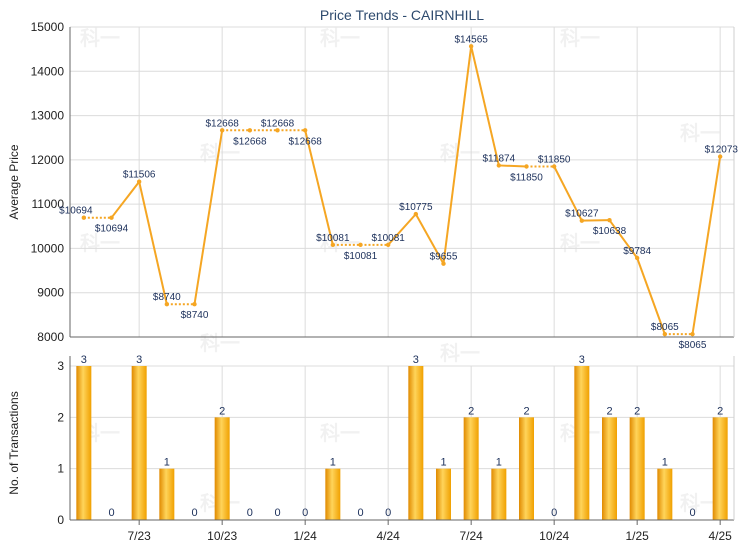 The image size is (740, 555). Describe the element at coordinates (637, 536) in the screenshot. I see `x-tick-label: 1/25` at that location.